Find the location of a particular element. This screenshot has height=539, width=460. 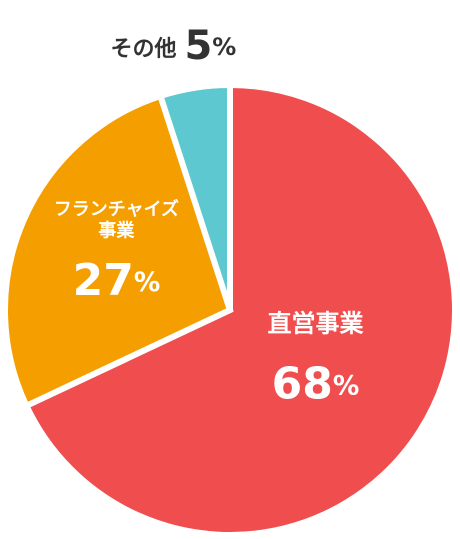

value-label: 68% is located at coordinates (316, 383).